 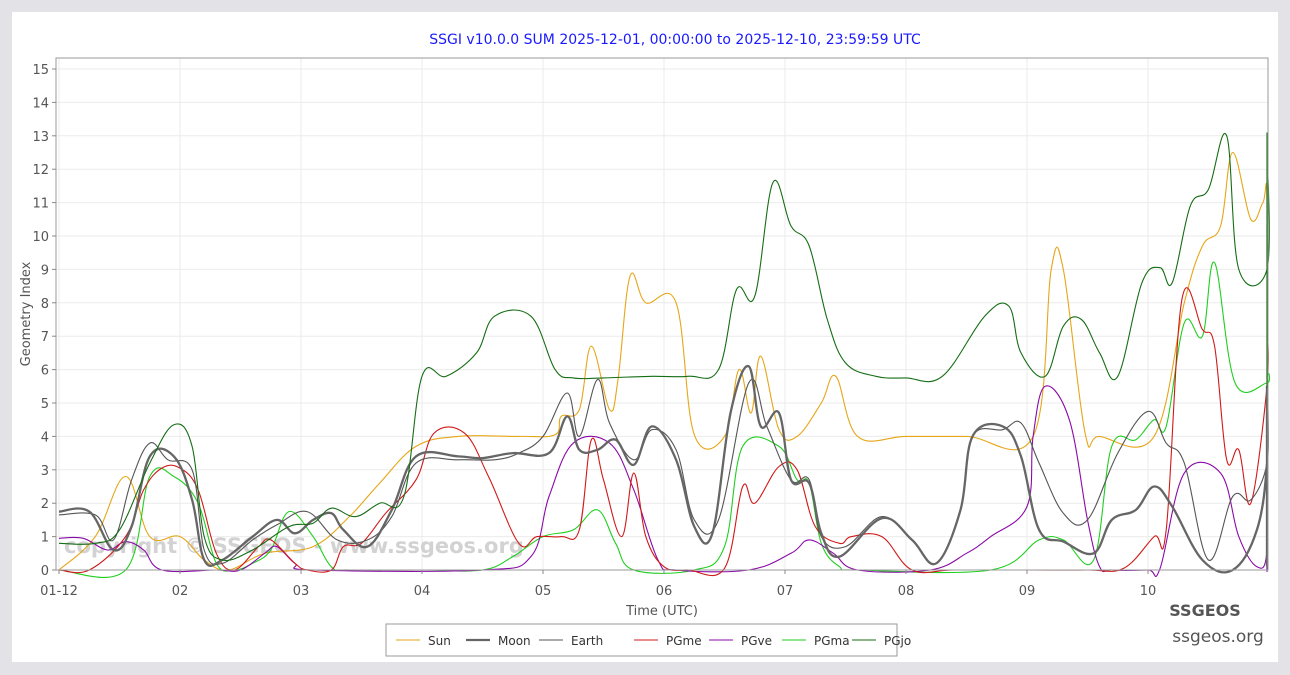 What do you see at coordinates (45, 504) in the screenshot?
I see `y-tick-label: 2` at bounding box center [45, 504].